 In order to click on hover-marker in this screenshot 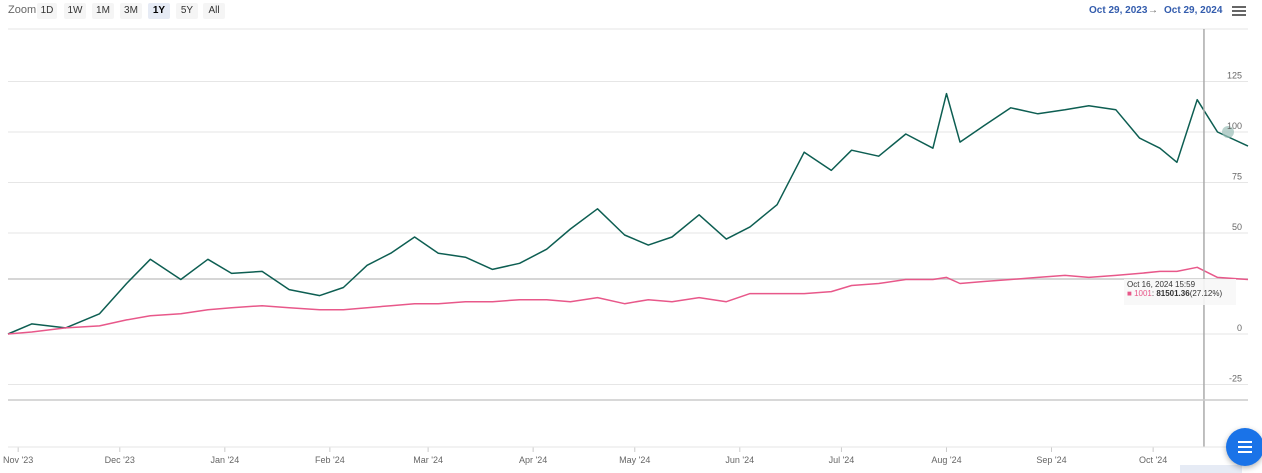, I will do `click(1228, 132)`.